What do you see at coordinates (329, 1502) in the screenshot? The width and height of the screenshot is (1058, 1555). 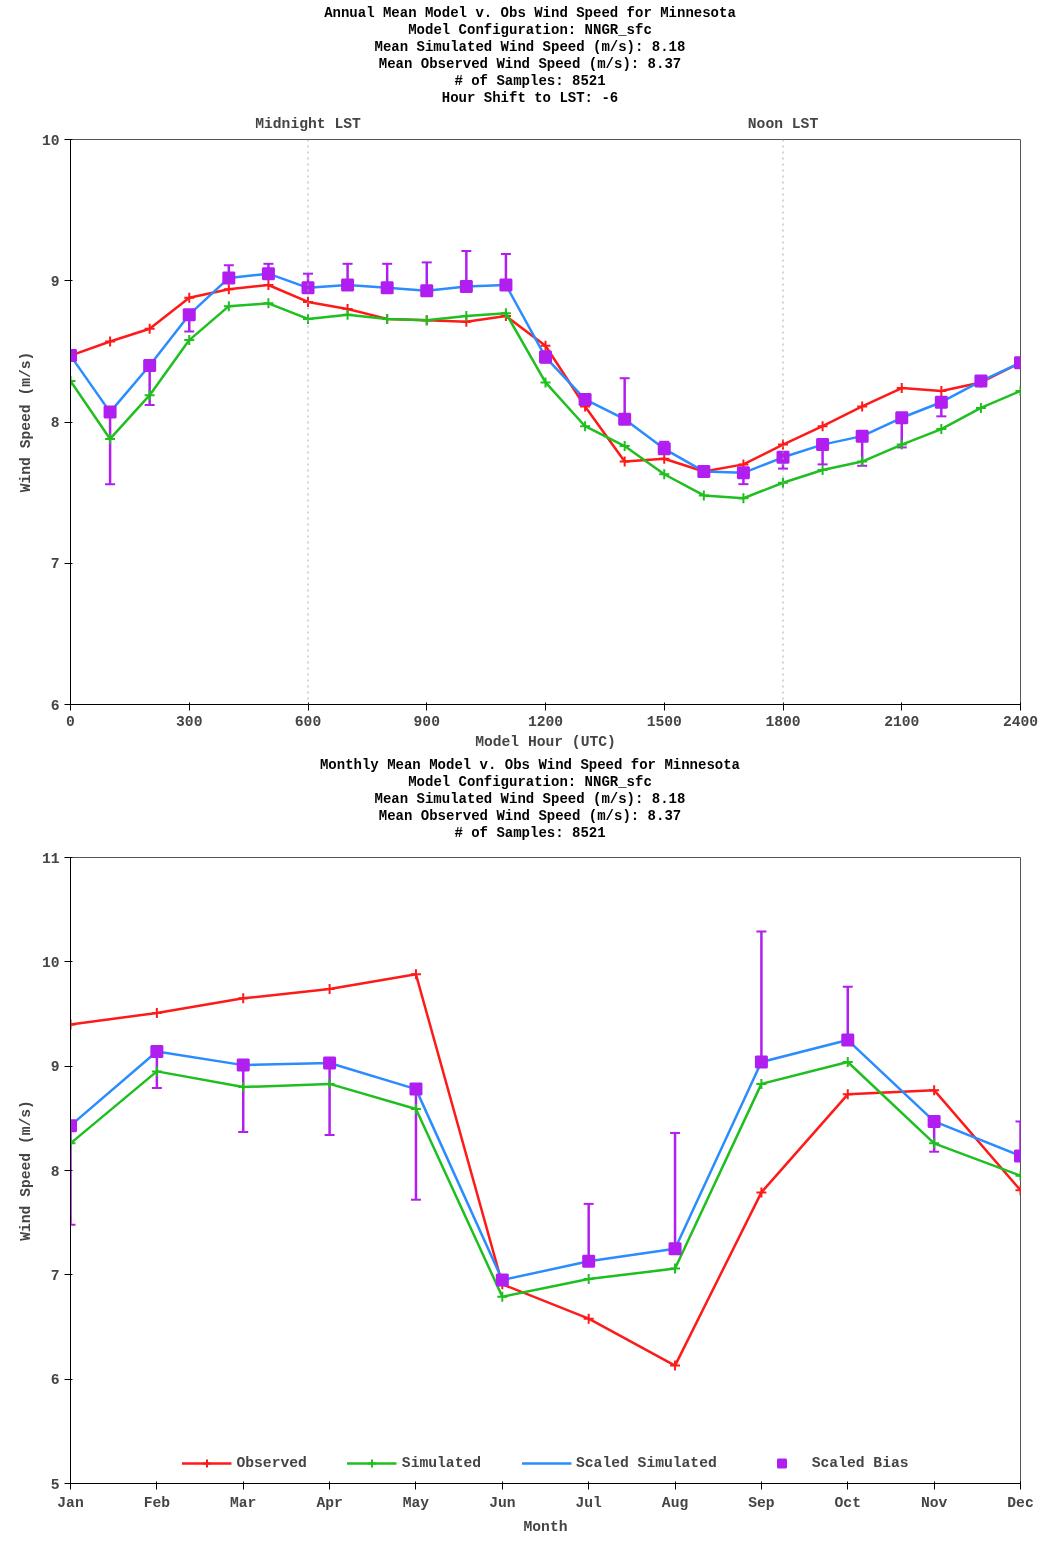 I see `x-tick-label: Apr` at bounding box center [329, 1502].